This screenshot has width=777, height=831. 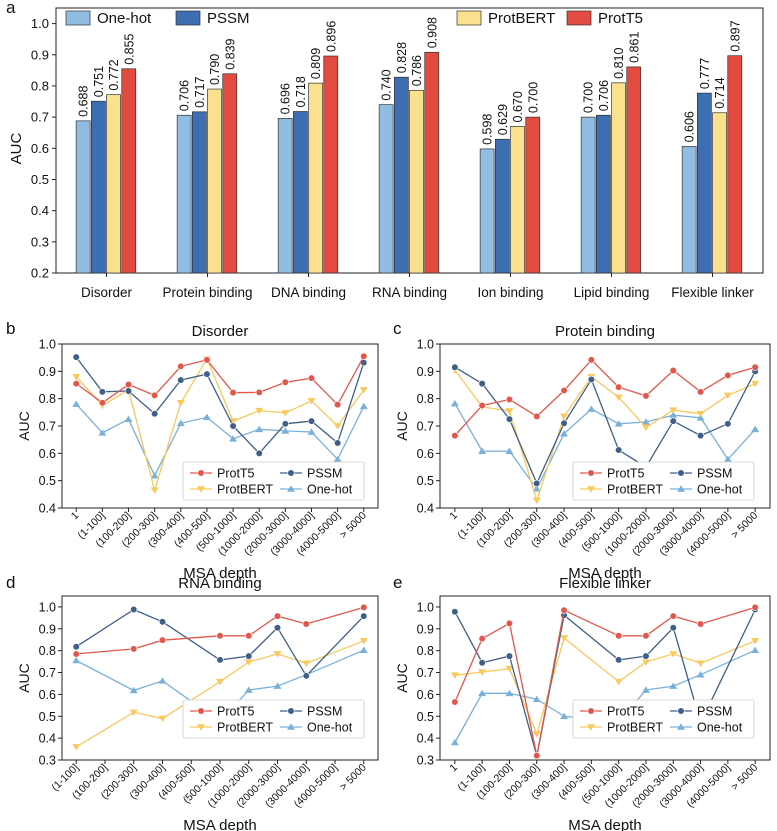 I want to click on panel-a-letter: a, so click(x=11, y=8).